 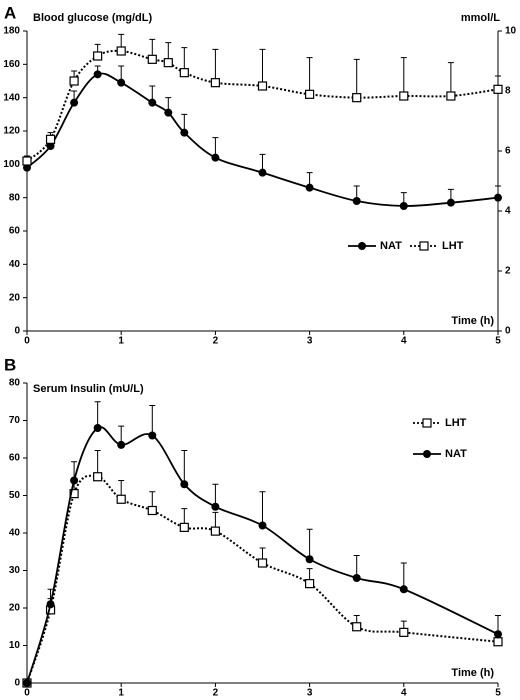 What do you see at coordinates (508, 271) in the screenshot?
I see `y2-tick-label: 2` at bounding box center [508, 271].